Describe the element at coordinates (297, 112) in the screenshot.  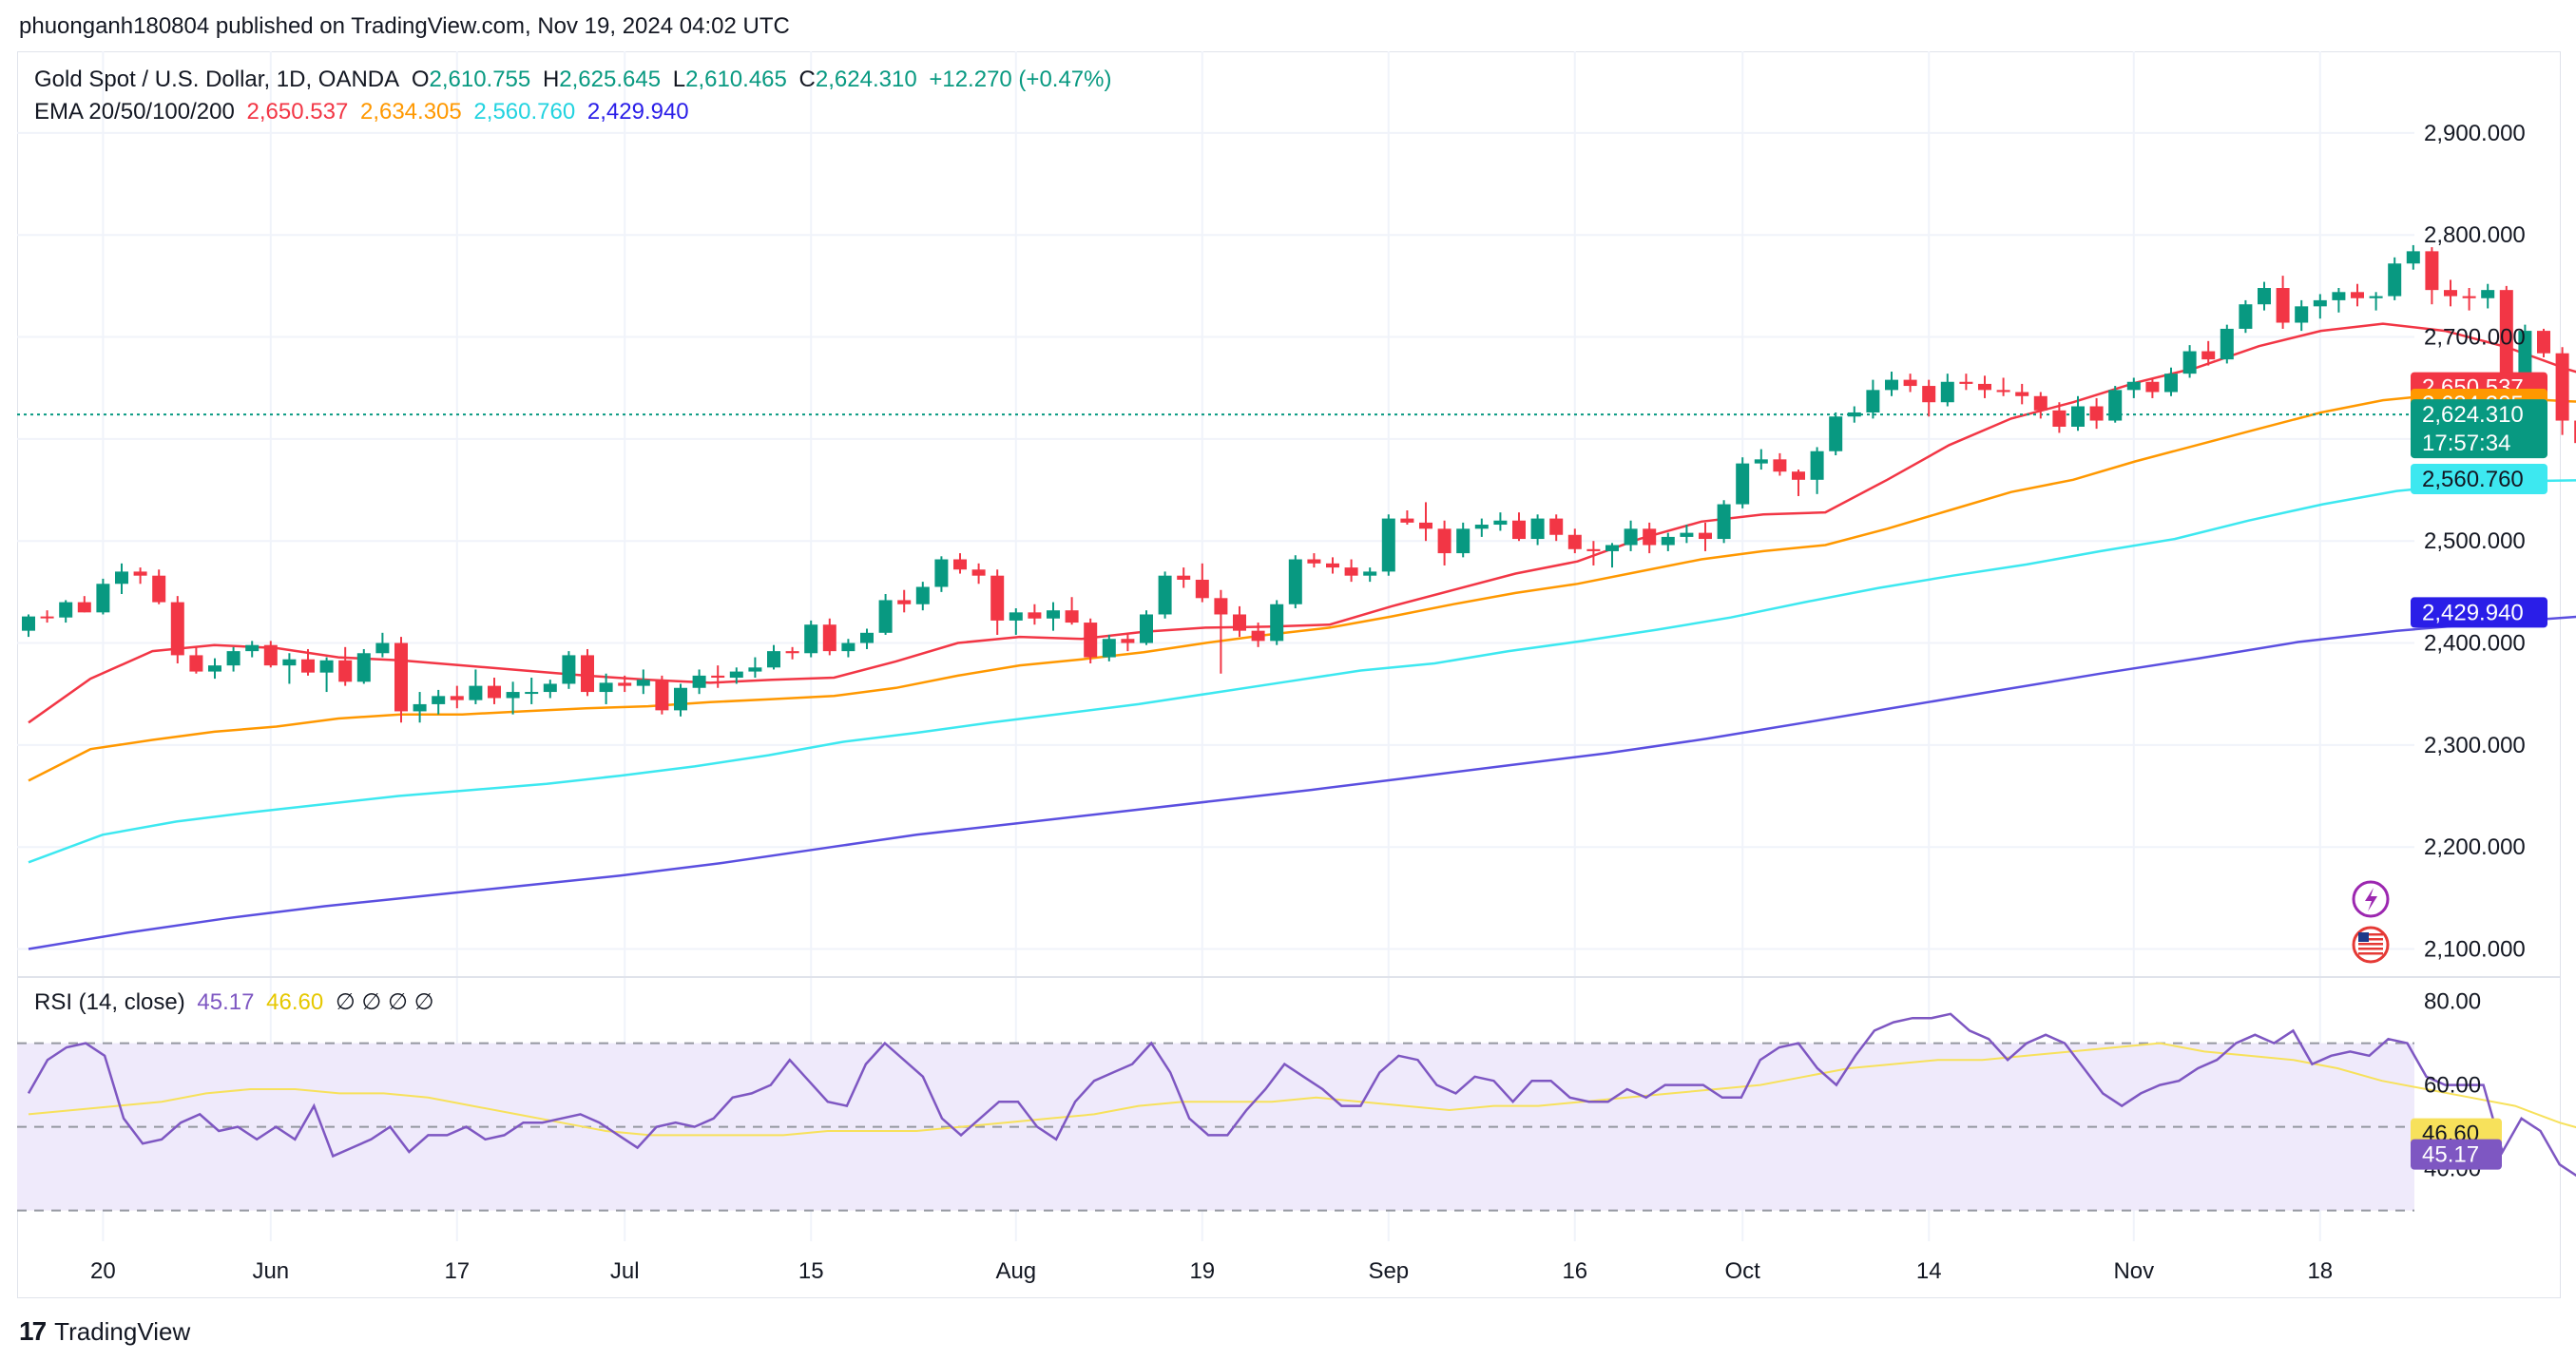
I see `ema20-value: 2,650.537` at that location.